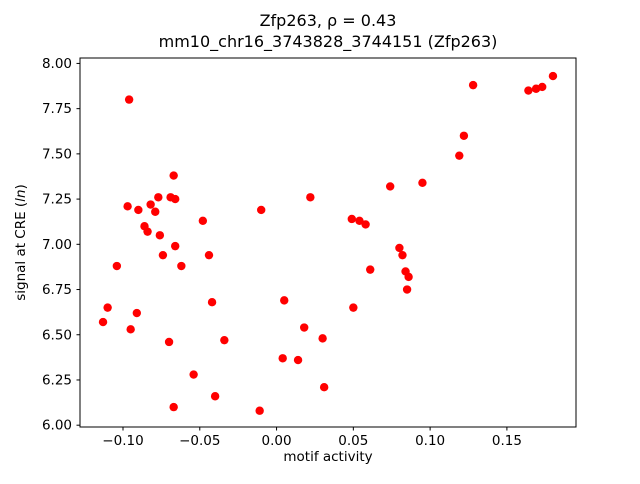 This screenshot has width=640, height=484. I want to click on y-tick-label: 6.25, so click(57, 380).